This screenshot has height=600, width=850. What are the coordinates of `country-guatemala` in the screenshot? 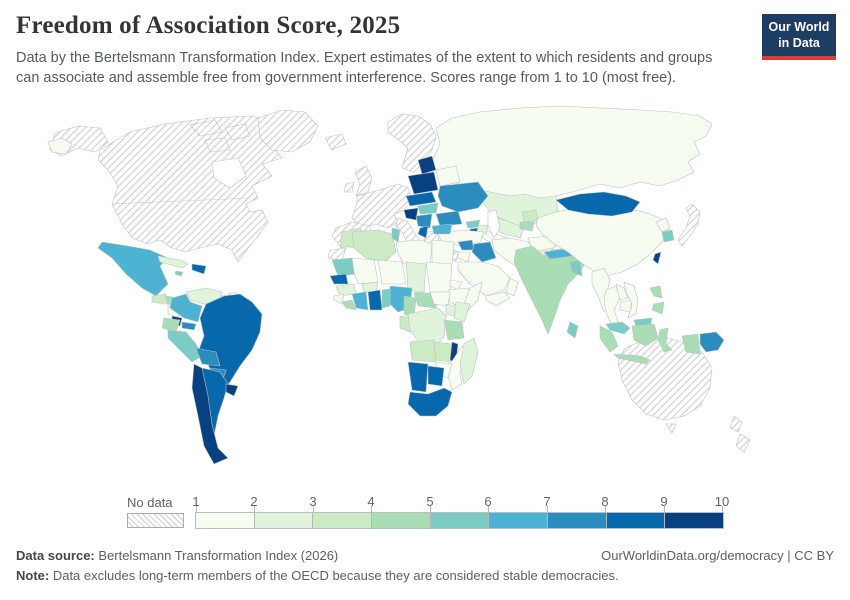 It's located at (159, 299).